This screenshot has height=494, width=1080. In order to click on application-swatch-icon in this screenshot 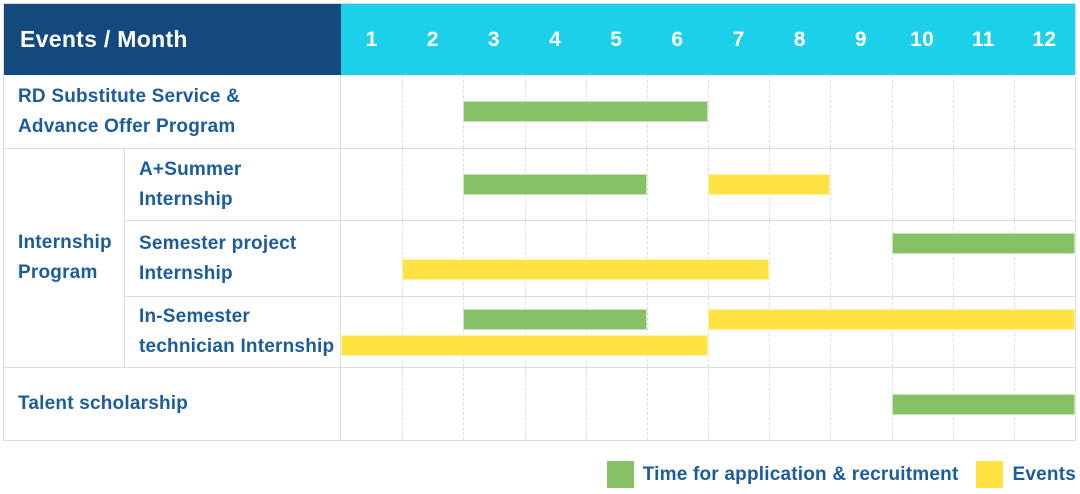, I will do `click(620, 474)`.